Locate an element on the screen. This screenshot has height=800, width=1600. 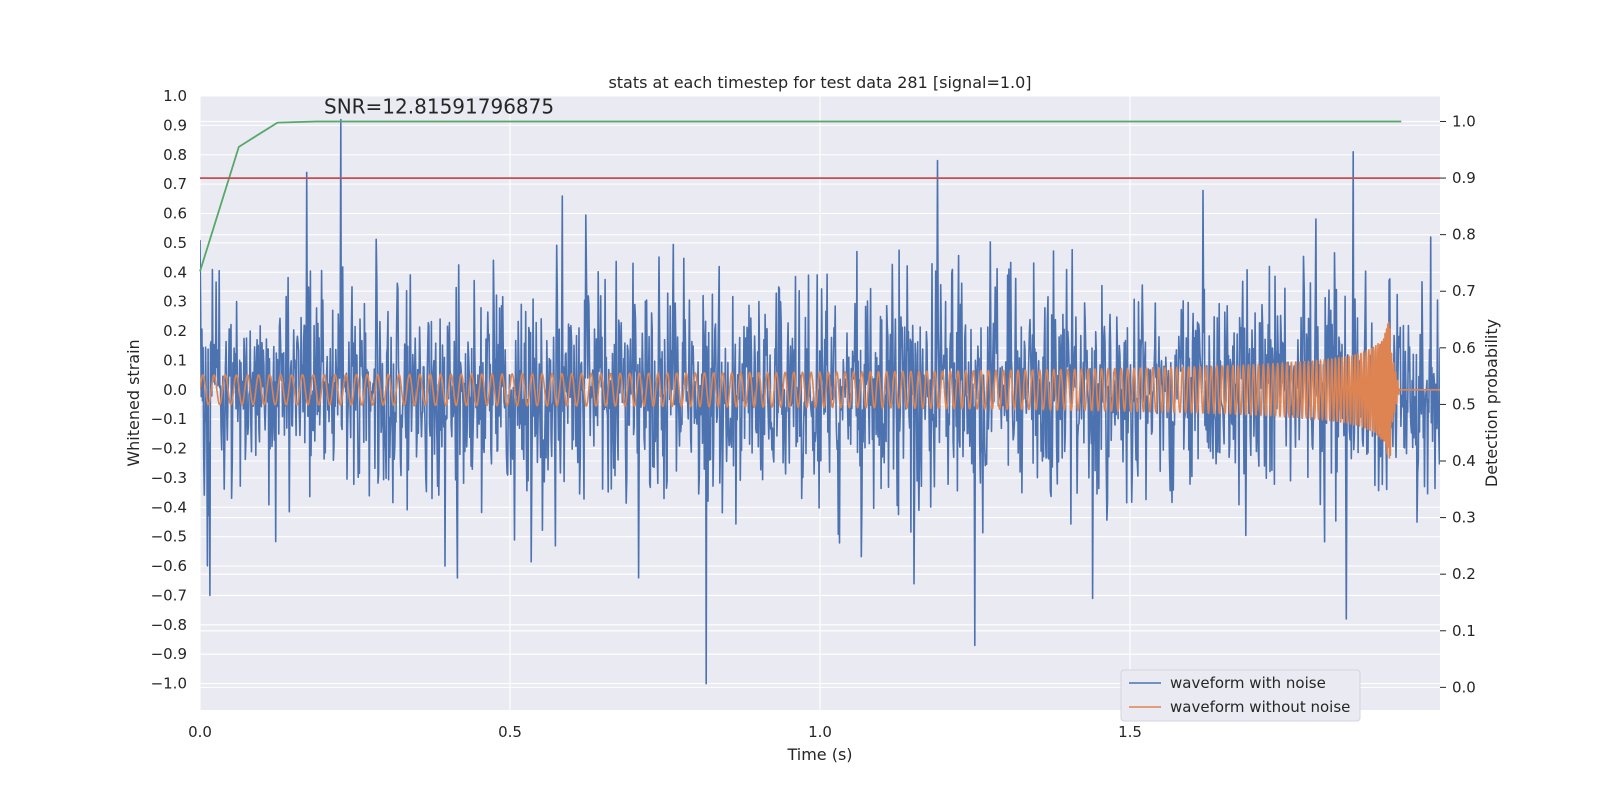
y2-tick-label: 0.0 is located at coordinates (1464, 687).